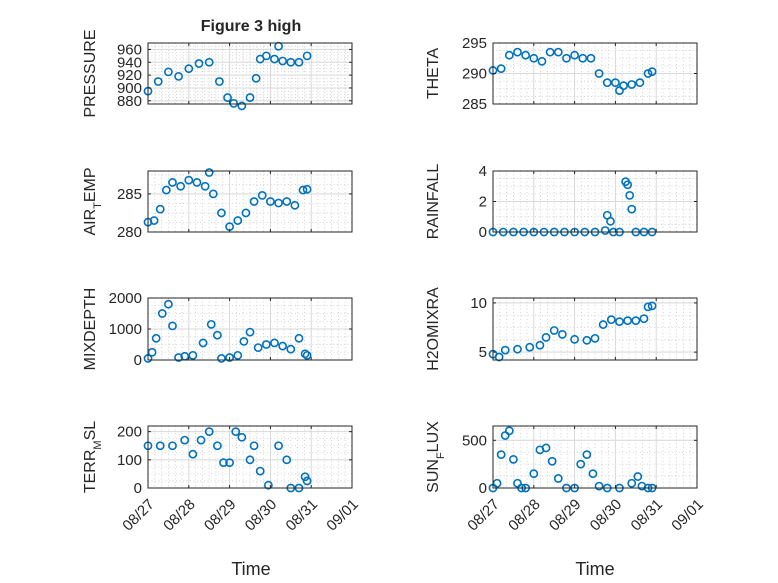 The width and height of the screenshot is (778, 583). I want to click on y-tick-label: 920, so click(129, 75).